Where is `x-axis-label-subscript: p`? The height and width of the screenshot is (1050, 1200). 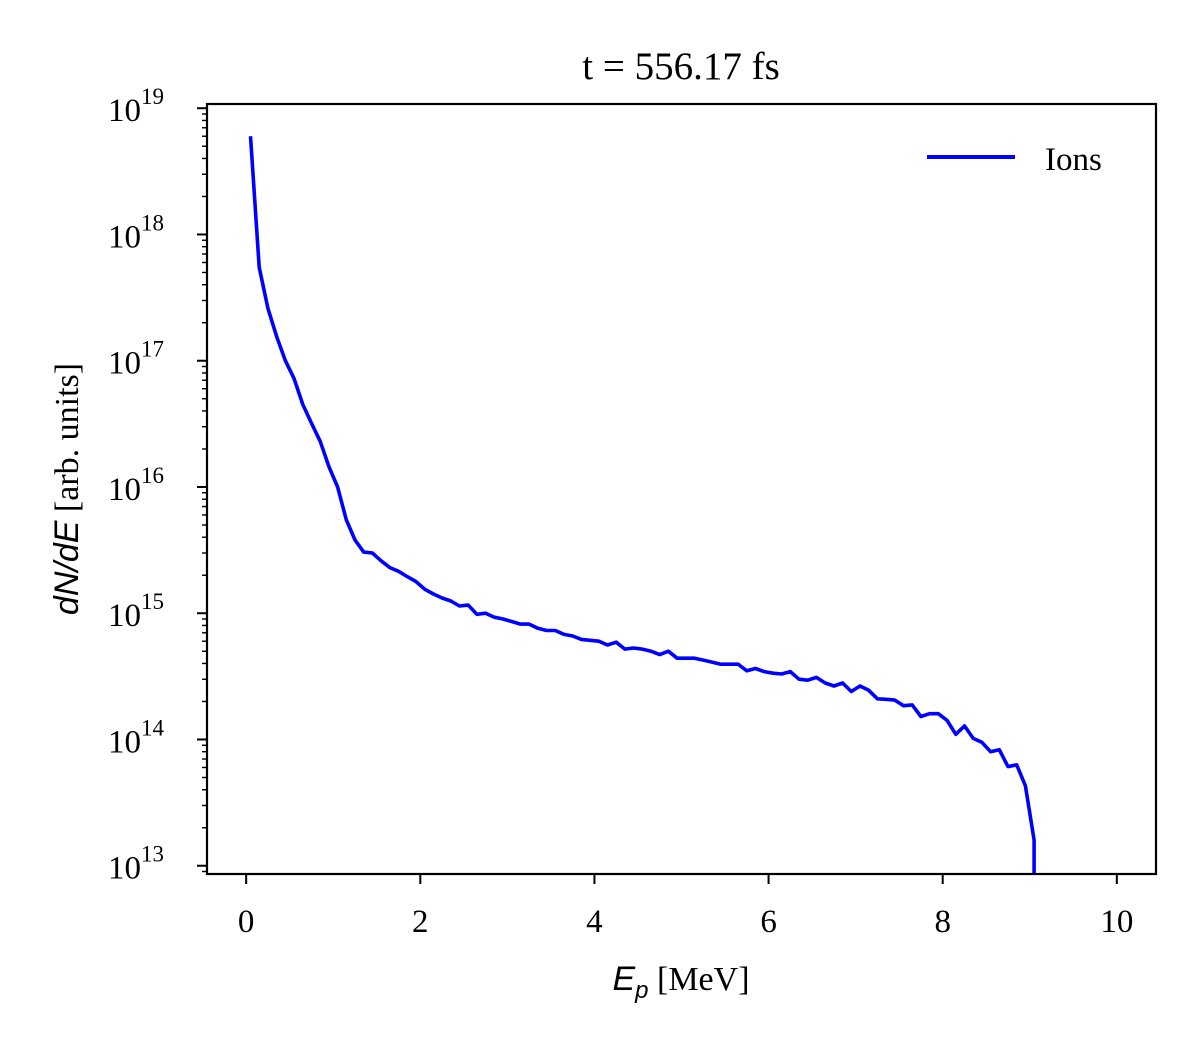
x-axis-label-subscript: p is located at coordinates (641, 990).